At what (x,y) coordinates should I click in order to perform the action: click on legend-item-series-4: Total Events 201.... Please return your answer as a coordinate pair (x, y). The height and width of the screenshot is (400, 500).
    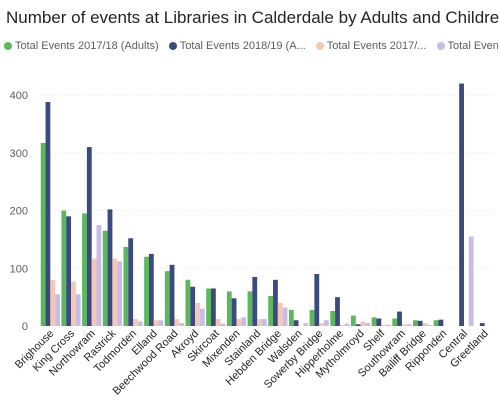
    Looking at the image, I should click on (467, 46).